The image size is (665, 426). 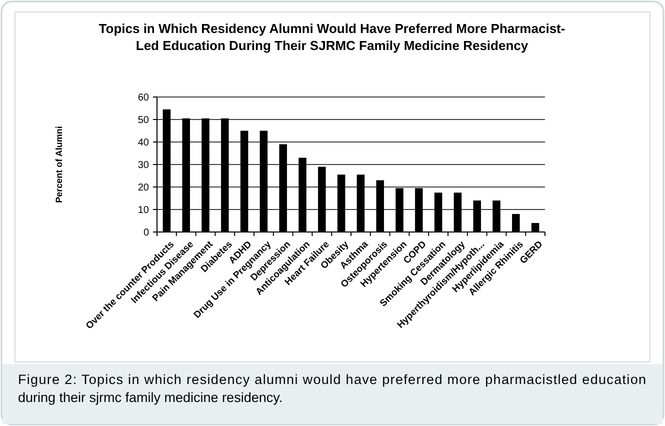 What do you see at coordinates (144, 188) in the screenshot?
I see `y-tick-label: 20` at bounding box center [144, 188].